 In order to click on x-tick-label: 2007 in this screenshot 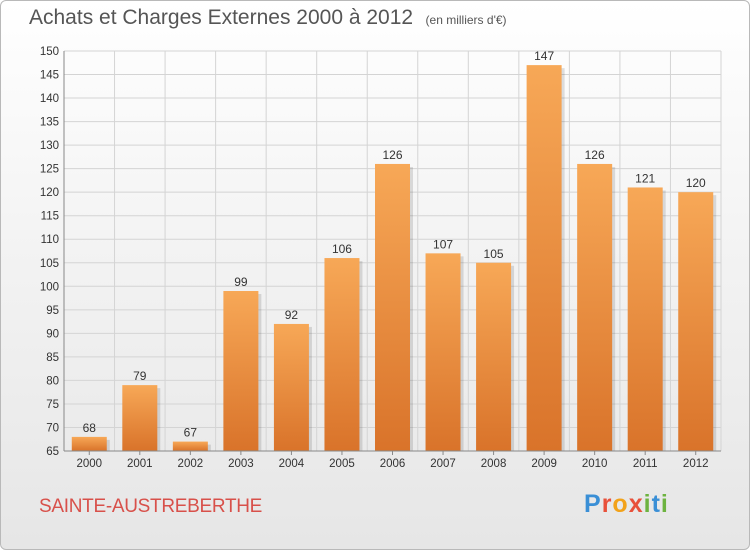, I will do `click(443, 464)`.